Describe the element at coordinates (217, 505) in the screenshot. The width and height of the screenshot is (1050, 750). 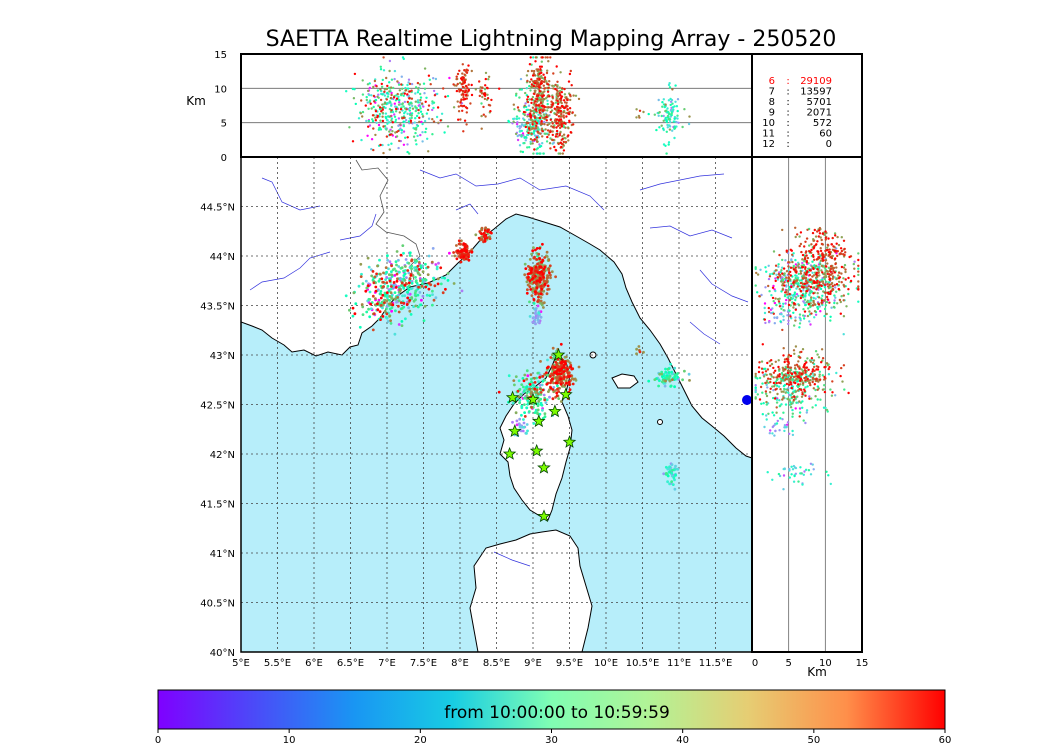
I see `map-y-tick-label: 41.5°N` at that location.